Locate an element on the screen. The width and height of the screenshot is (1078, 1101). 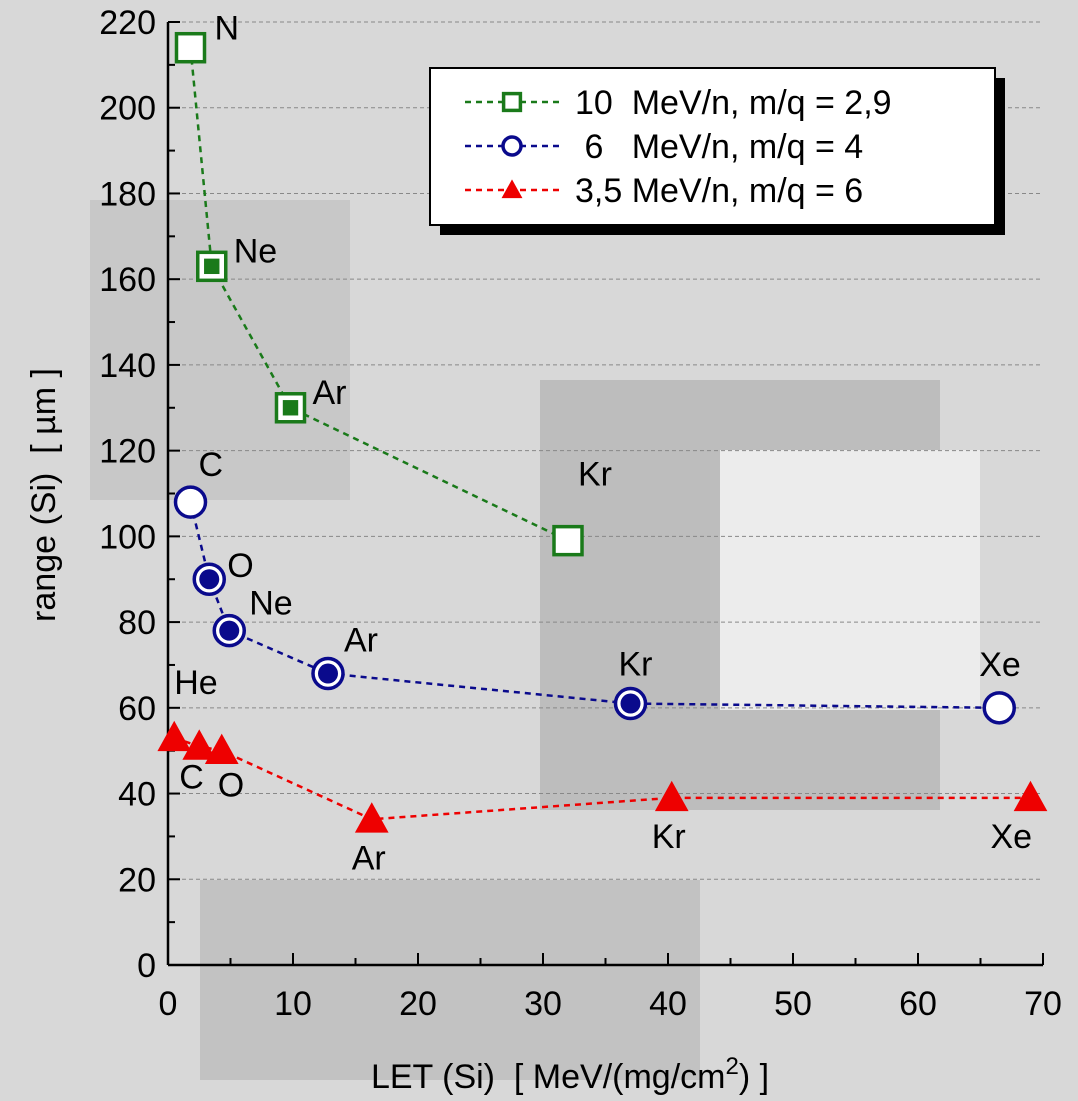
x-axis-label-part: LET (Si) [ MeV/(mg/cm is located at coordinates (548, 1077).